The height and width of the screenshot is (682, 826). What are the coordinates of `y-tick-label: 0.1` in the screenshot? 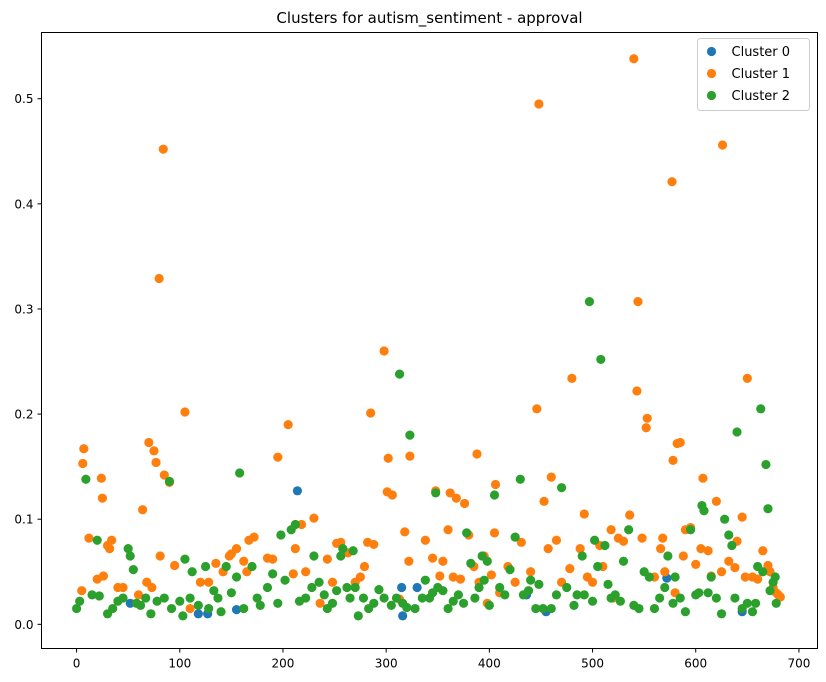 It's located at (23, 520).